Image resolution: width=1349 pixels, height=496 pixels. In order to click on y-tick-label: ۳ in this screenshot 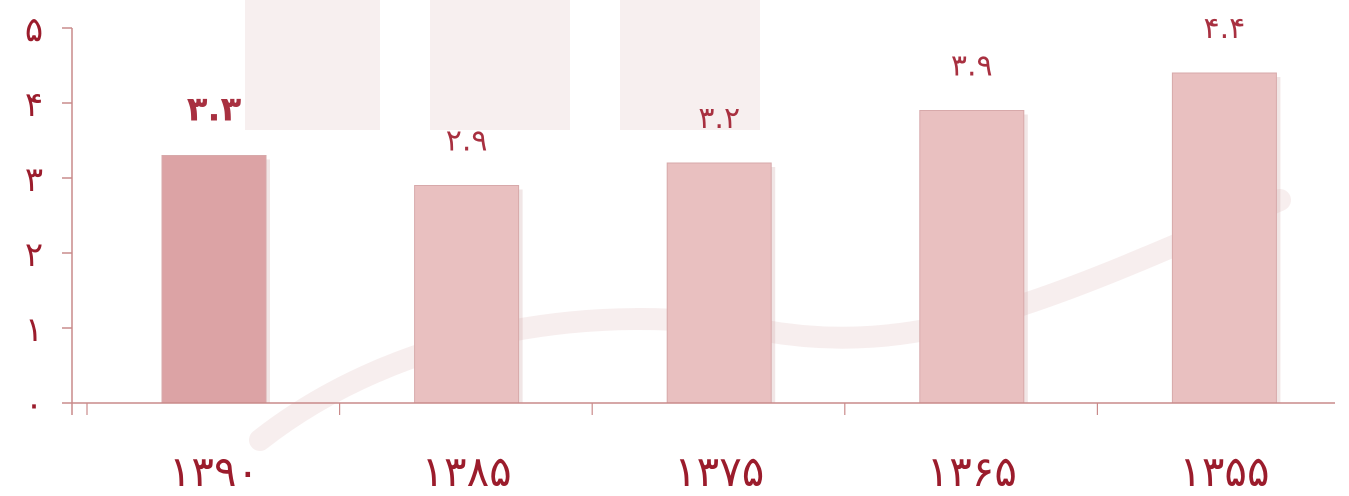, I will do `click(34, 180)`.